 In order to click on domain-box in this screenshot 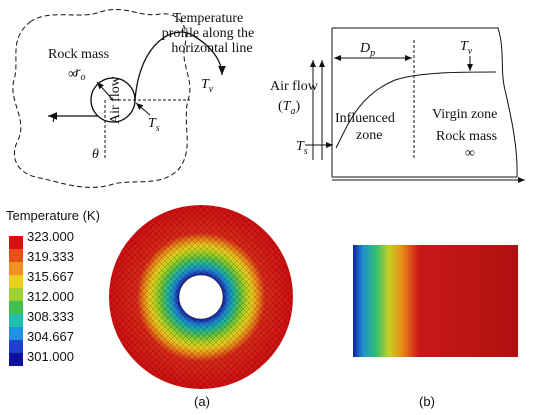, I will do `click(424, 102)`.